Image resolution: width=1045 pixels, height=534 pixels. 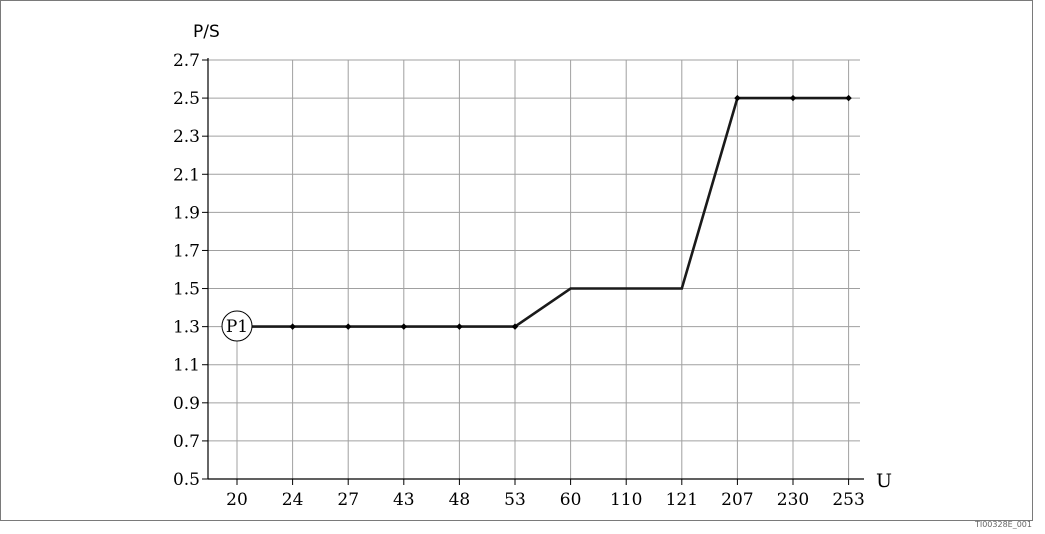 What do you see at coordinates (186, 99) in the screenshot?
I see `y-tick-label: 2.5` at bounding box center [186, 99].